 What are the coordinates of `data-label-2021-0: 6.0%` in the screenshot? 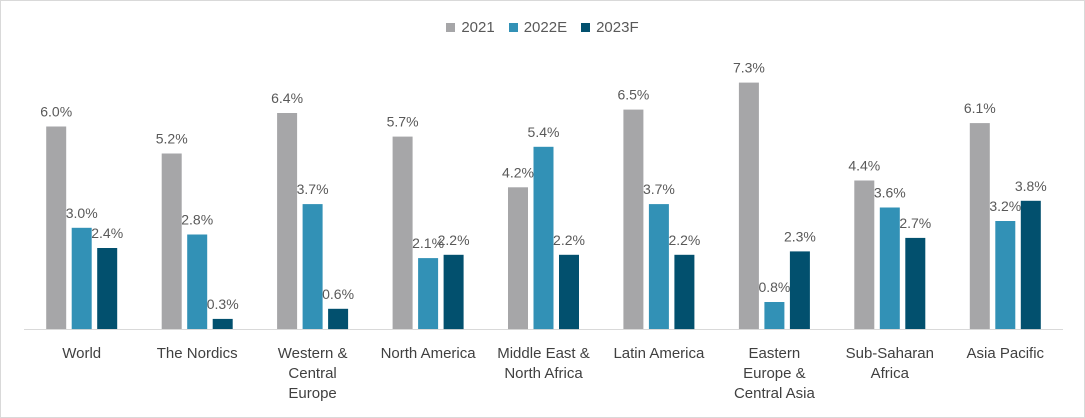 It's located at (56, 112).